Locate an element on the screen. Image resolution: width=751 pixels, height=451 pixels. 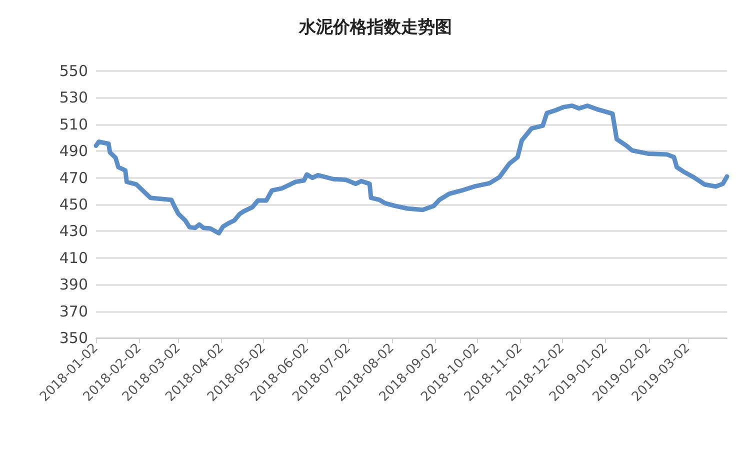
chart-title: 水泥价格指数走势图 is located at coordinates (375, 28).